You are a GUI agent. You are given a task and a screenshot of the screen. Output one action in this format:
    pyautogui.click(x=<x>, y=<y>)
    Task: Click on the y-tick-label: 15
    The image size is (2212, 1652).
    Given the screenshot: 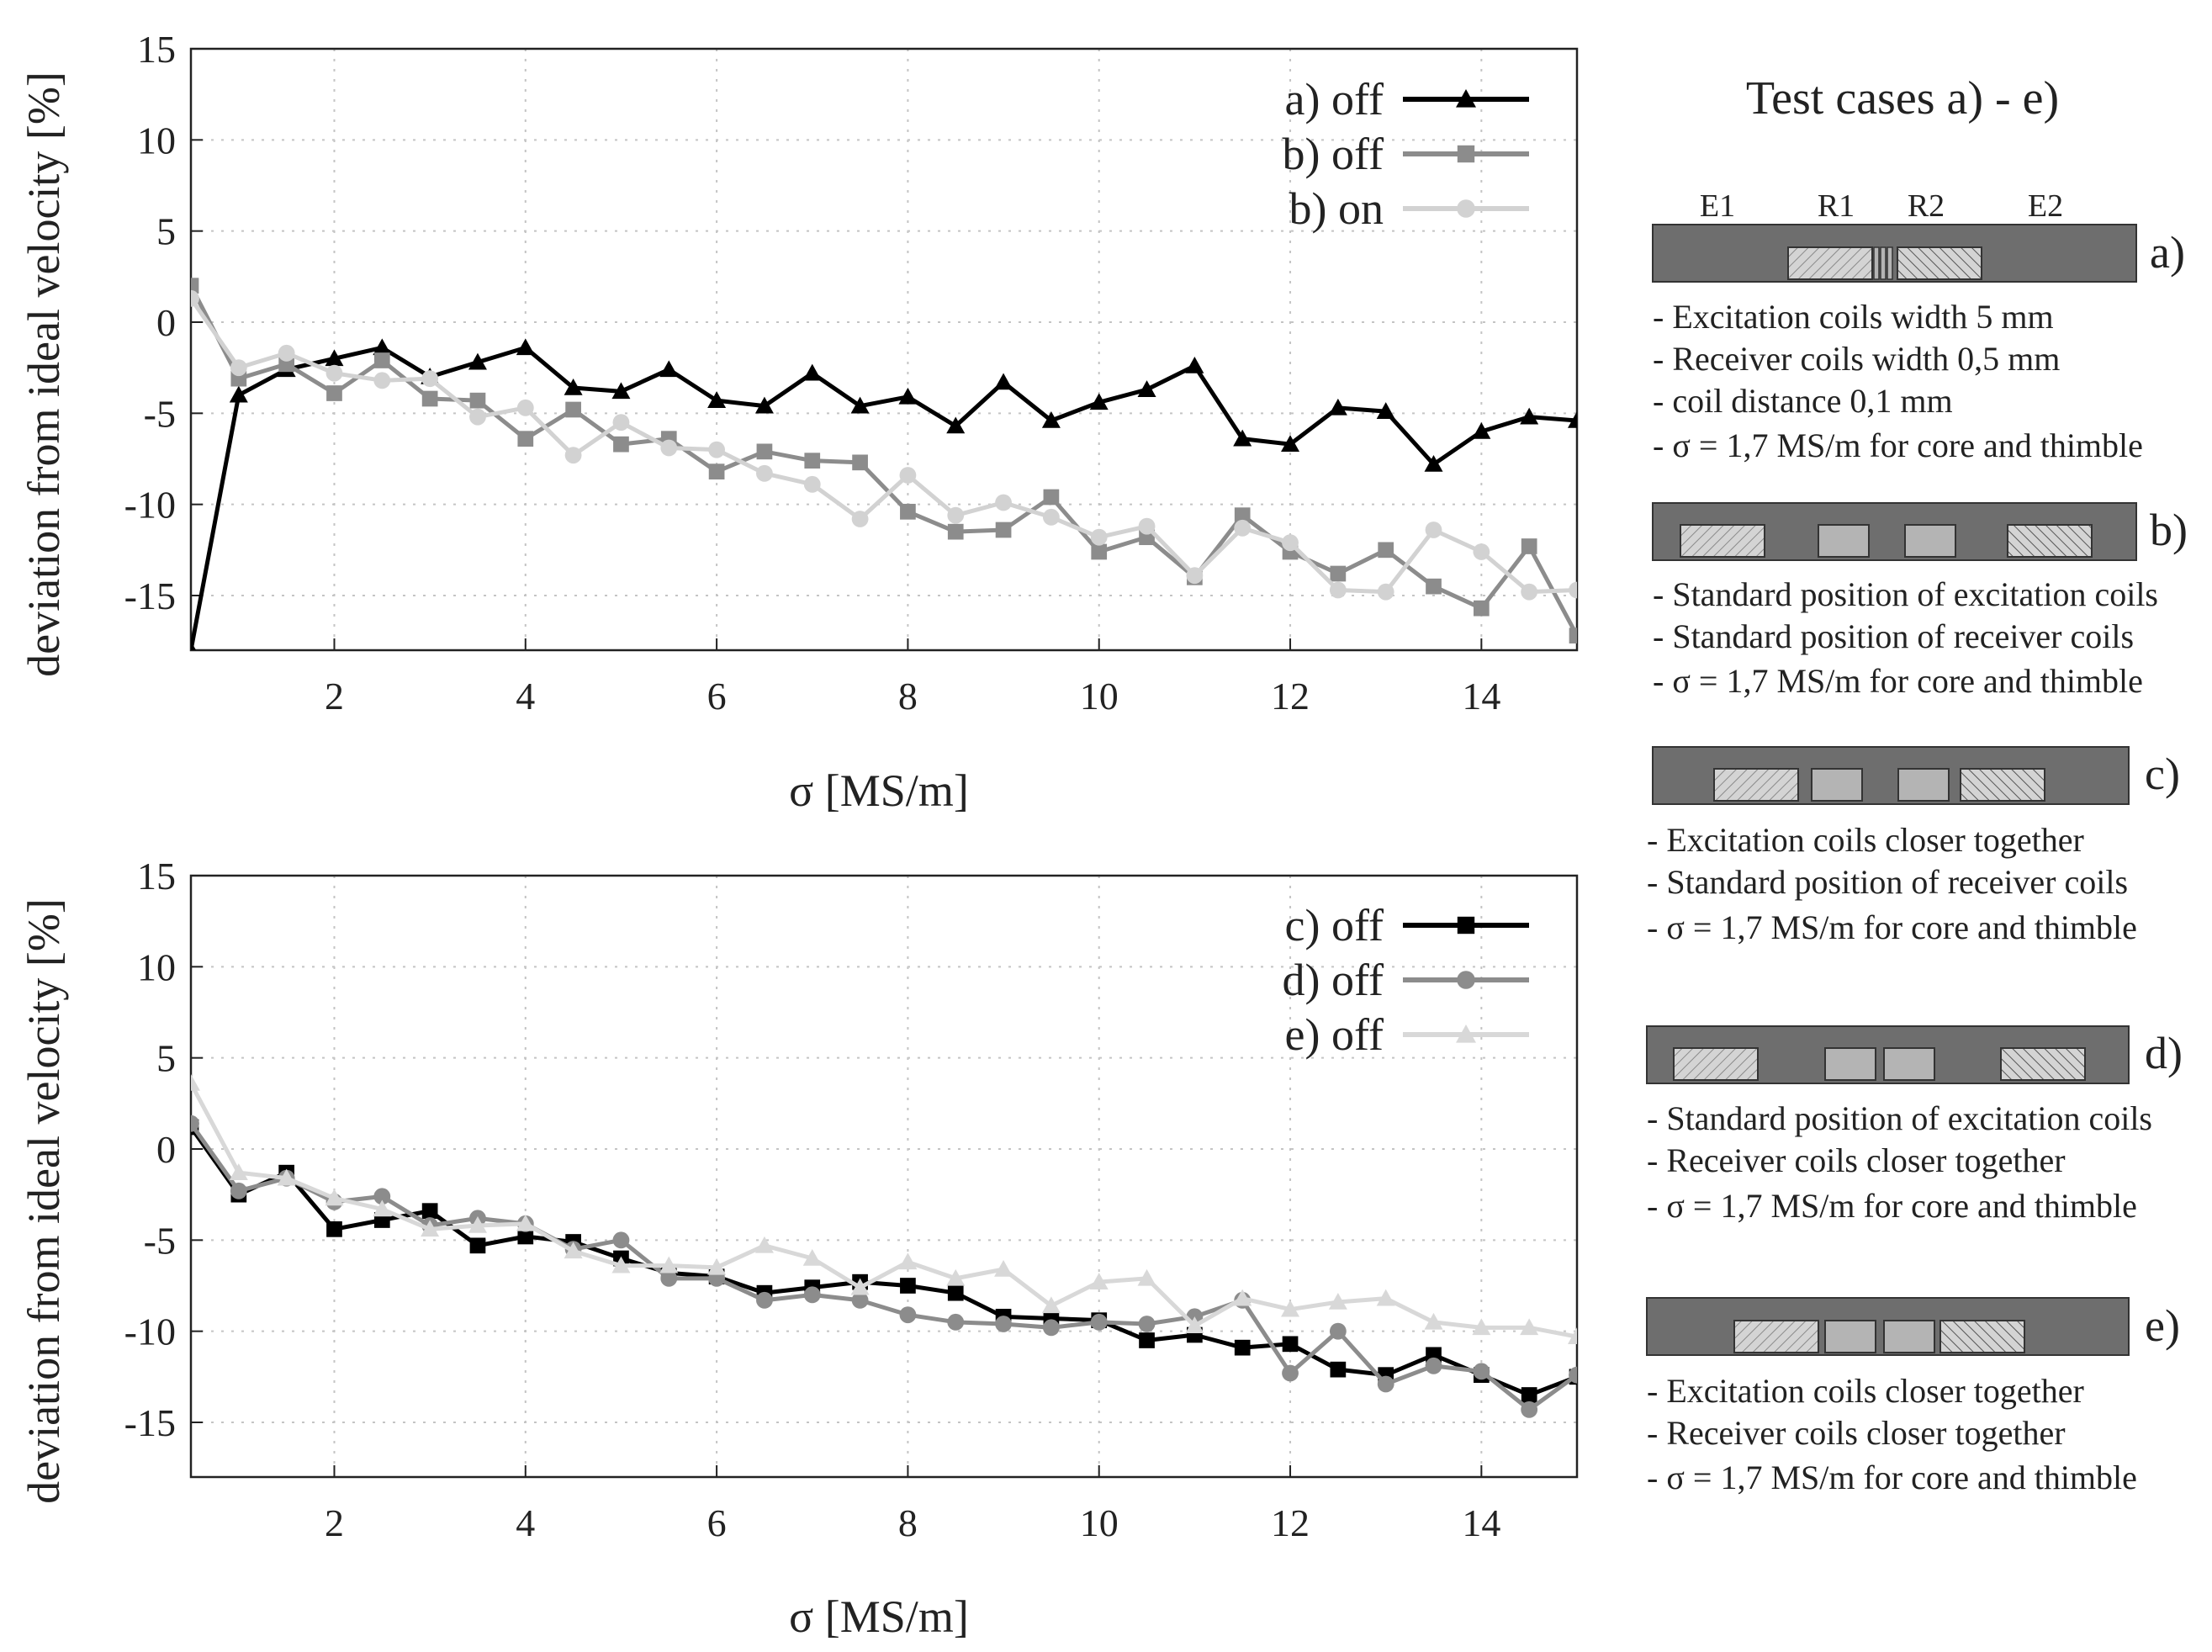 What is the action you would take?
    pyautogui.click(x=156, y=876)
    